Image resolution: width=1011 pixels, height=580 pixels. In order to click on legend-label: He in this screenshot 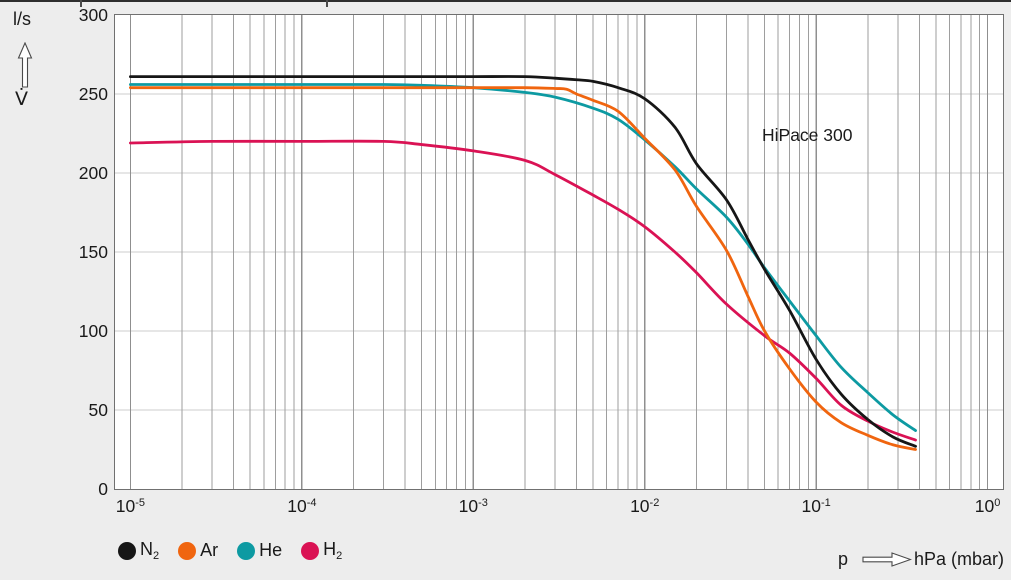, I will do `click(271, 550)`.